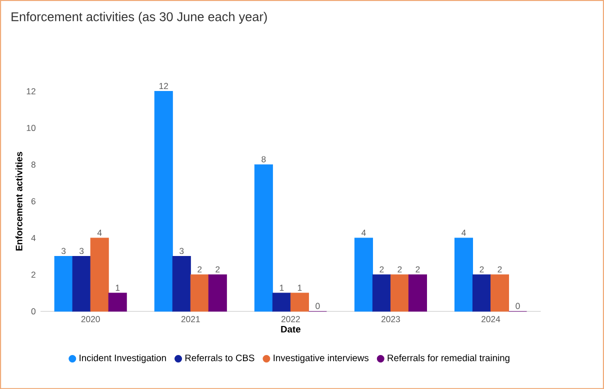 Image resolution: width=604 pixels, height=389 pixels. Describe the element at coordinates (449, 358) in the screenshot. I see `legend-label: Referrals for remedial training` at that location.